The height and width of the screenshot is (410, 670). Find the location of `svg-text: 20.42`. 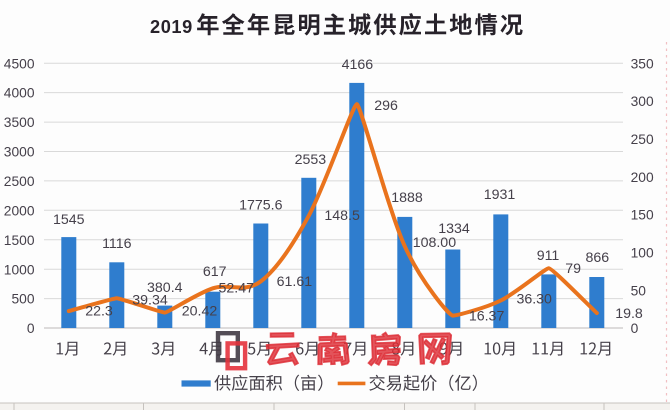

svg-text: 20.42 is located at coordinates (200, 312).